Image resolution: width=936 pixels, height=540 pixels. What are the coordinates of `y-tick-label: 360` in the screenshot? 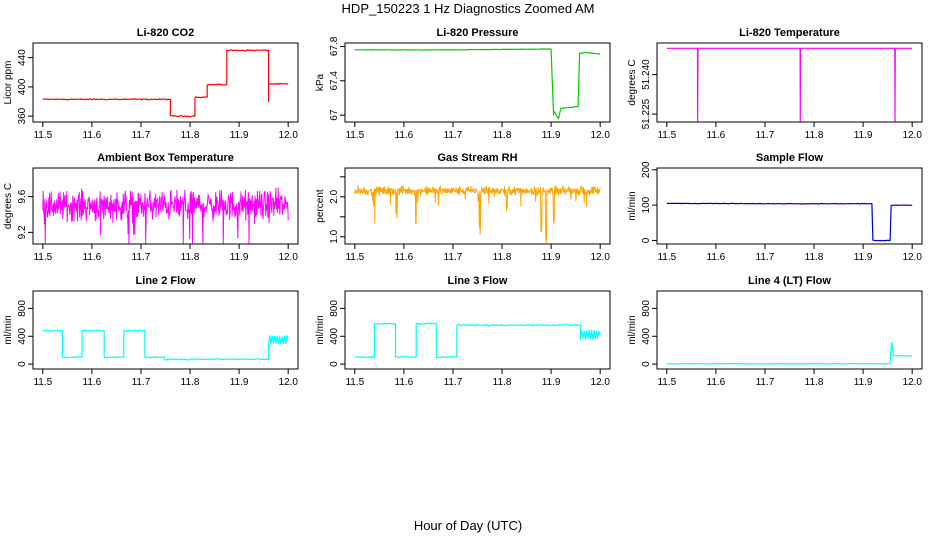 It's located at (22, 115).